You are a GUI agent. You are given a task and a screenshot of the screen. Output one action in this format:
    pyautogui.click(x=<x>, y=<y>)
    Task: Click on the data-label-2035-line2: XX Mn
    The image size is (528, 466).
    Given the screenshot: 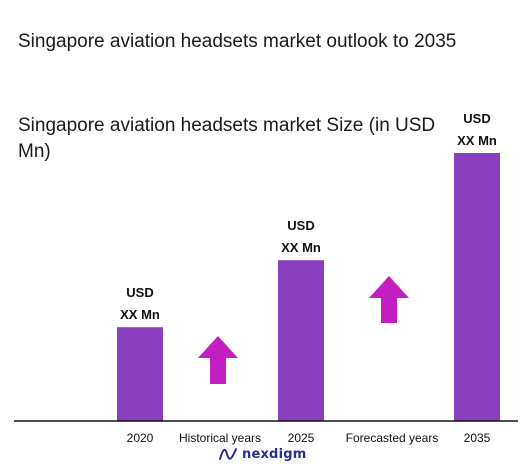 What is the action you would take?
    pyautogui.click(x=477, y=140)
    